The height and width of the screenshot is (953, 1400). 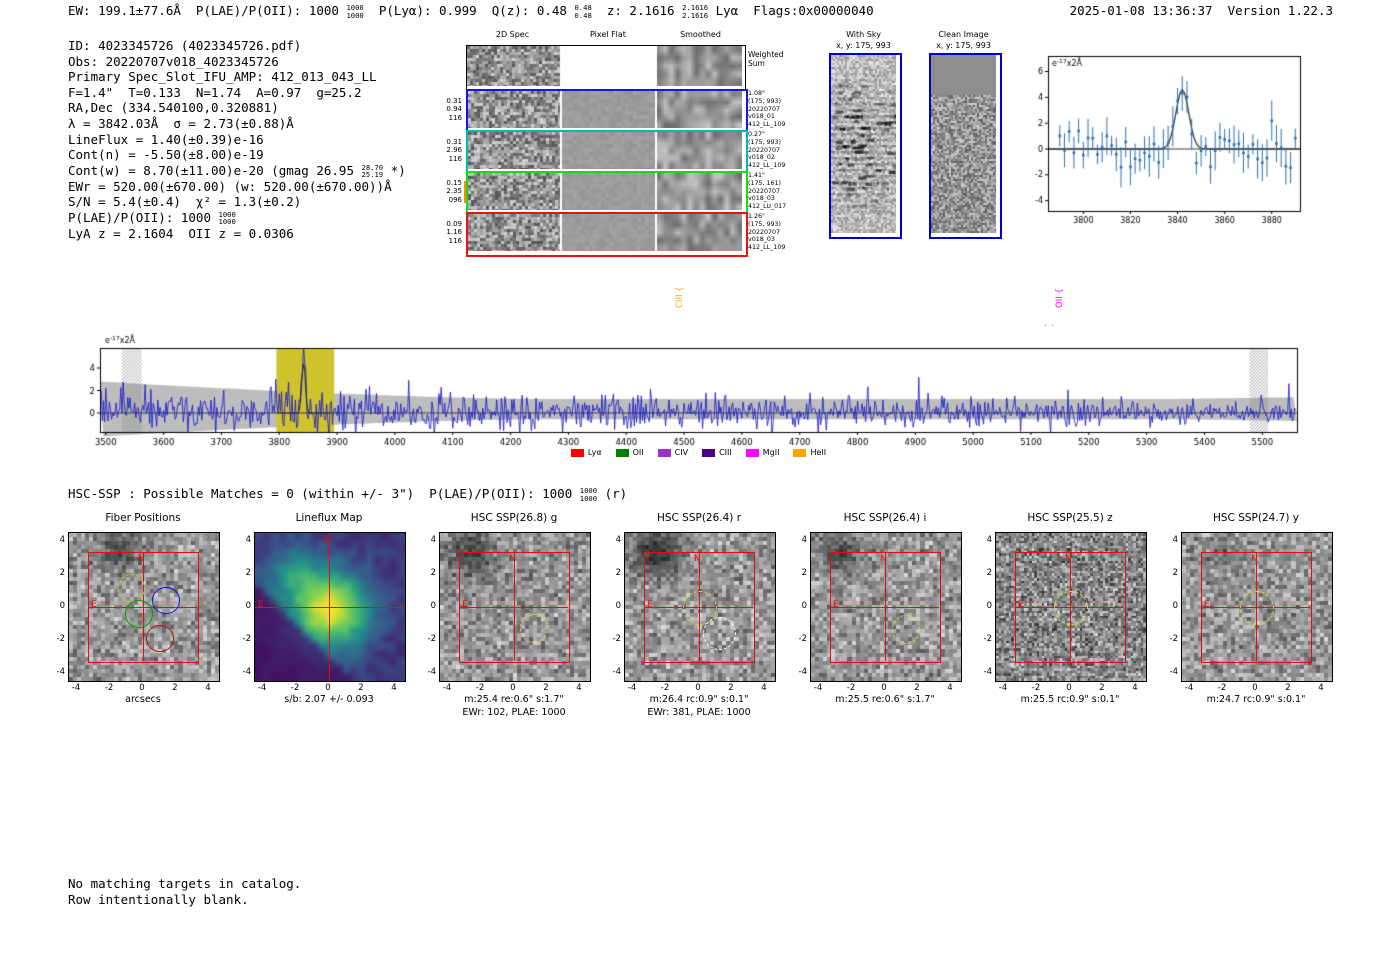 What do you see at coordinates (885, 518) in the screenshot?
I see `cutout-title: HSC SSP(26.4) i` at bounding box center [885, 518].